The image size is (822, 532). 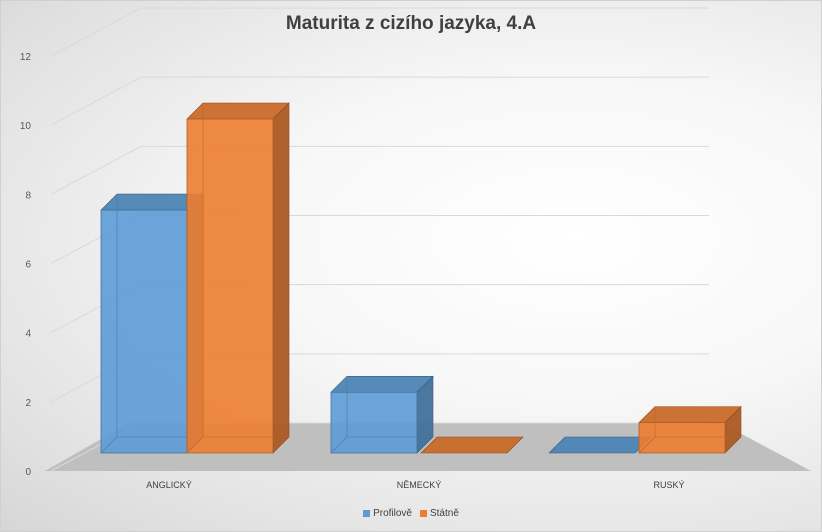 I want to click on y-tick-label: 2, so click(x=28, y=403).